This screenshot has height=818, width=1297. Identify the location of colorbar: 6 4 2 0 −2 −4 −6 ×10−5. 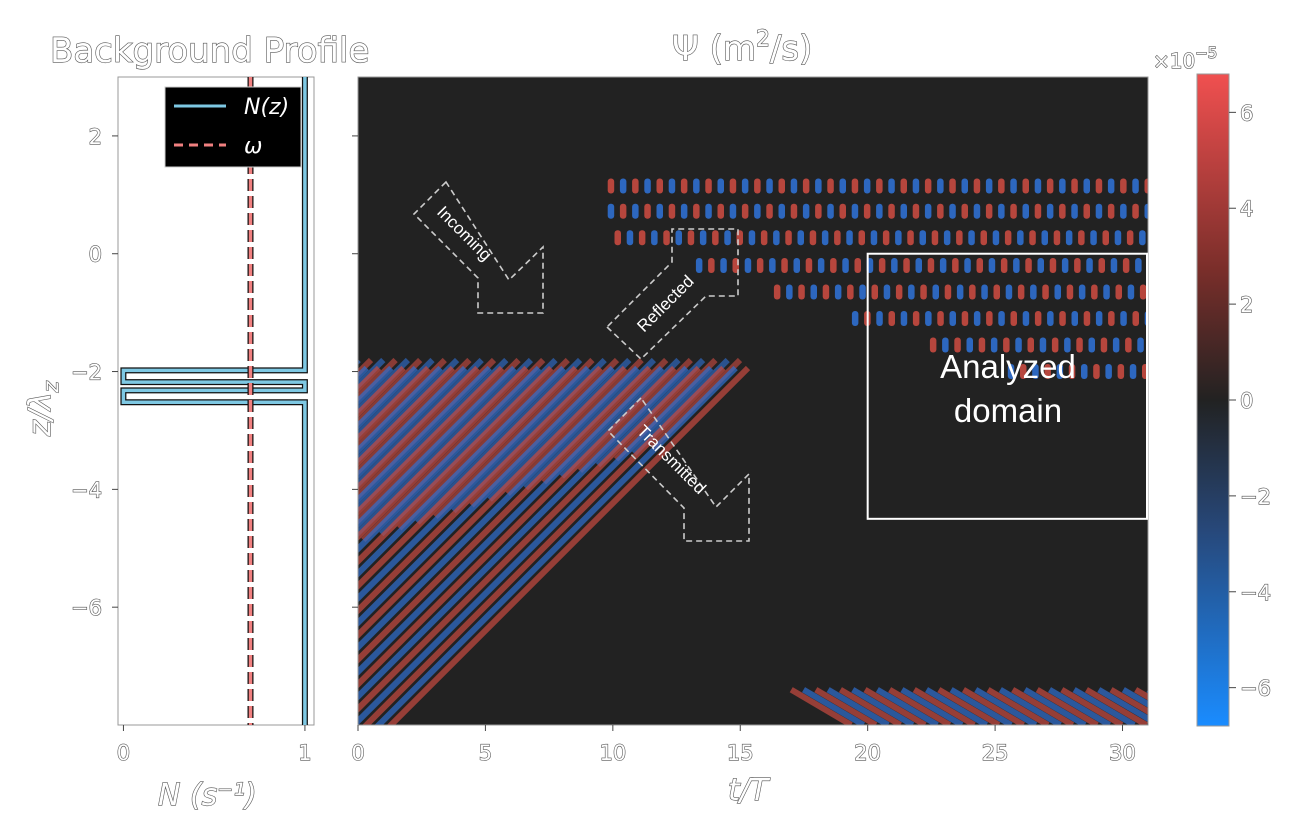
(1212, 385).